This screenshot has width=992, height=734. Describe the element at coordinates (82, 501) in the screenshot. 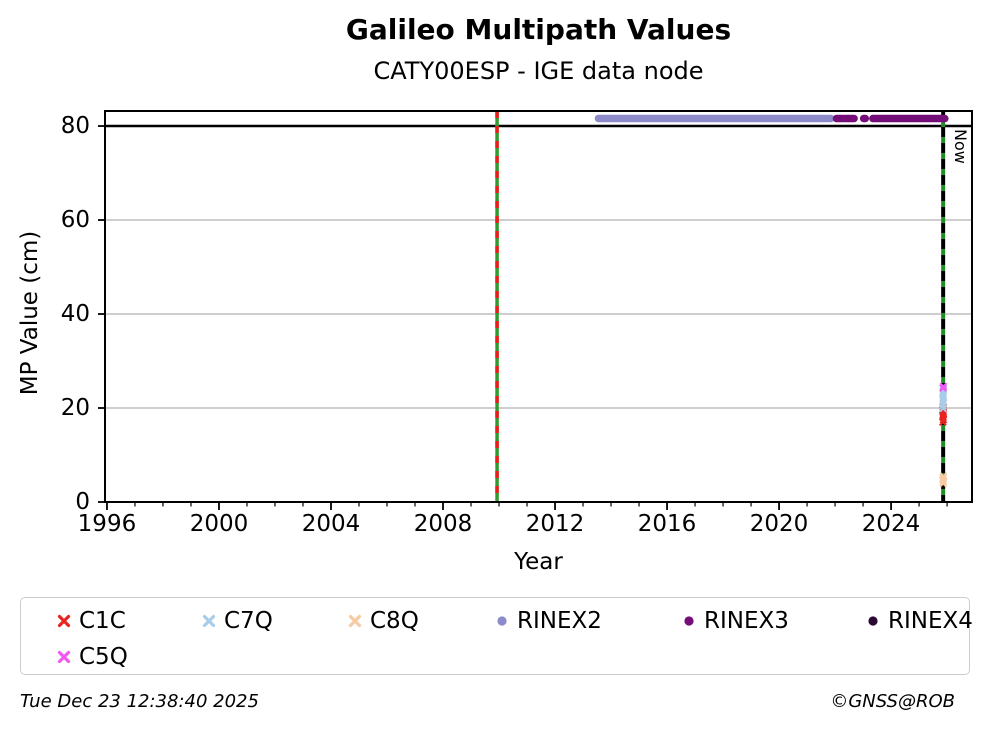

I see `y-tick-label-0: 0` at that location.